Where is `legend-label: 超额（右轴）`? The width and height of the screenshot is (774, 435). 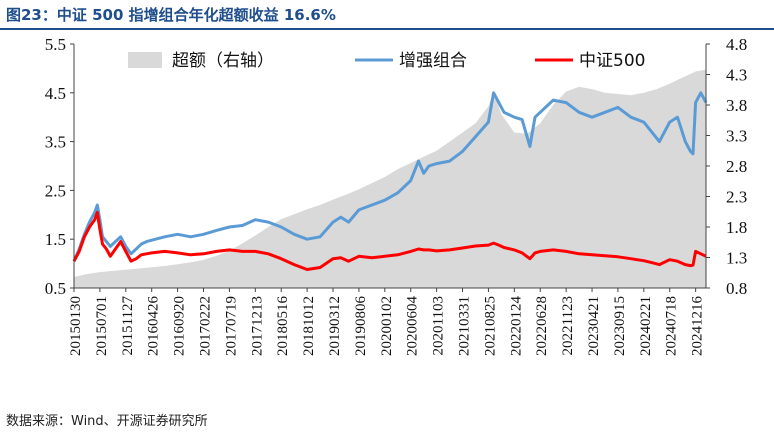 legend-label: 超额（右轴） is located at coordinates (223, 61).